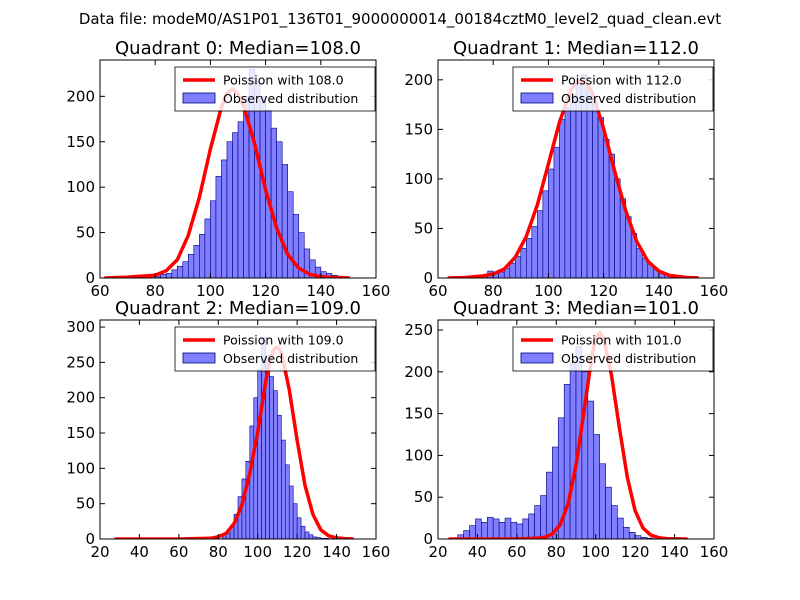  What do you see at coordinates (275, 89) in the screenshot?
I see `legend-box` at bounding box center [275, 89].